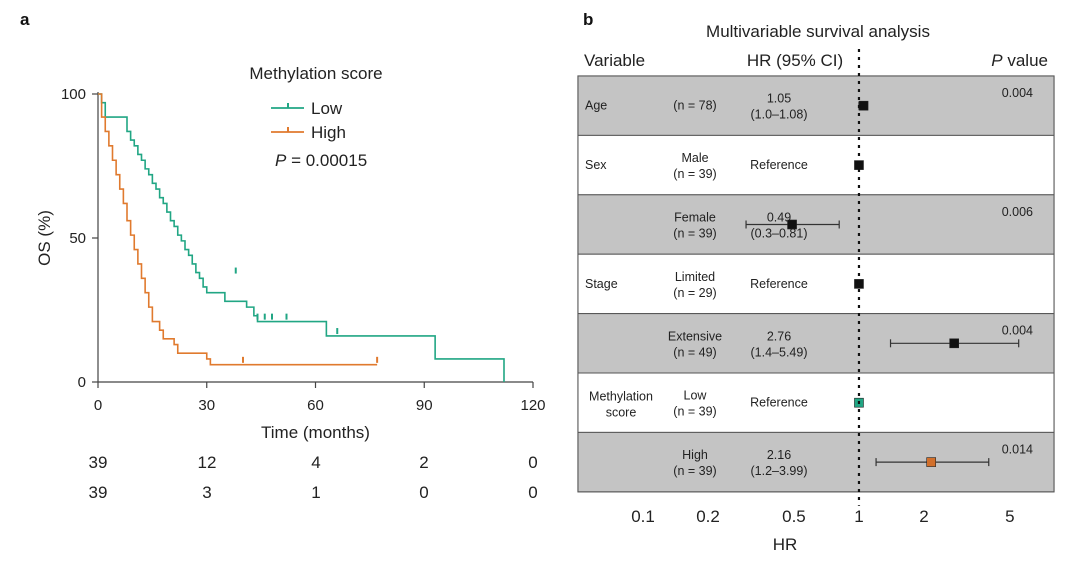 Image resolution: width=1080 pixels, height=569 pixels. What do you see at coordinates (643, 516) in the screenshot?
I see `forest-x-tick-label: 0.1` at bounding box center [643, 516].